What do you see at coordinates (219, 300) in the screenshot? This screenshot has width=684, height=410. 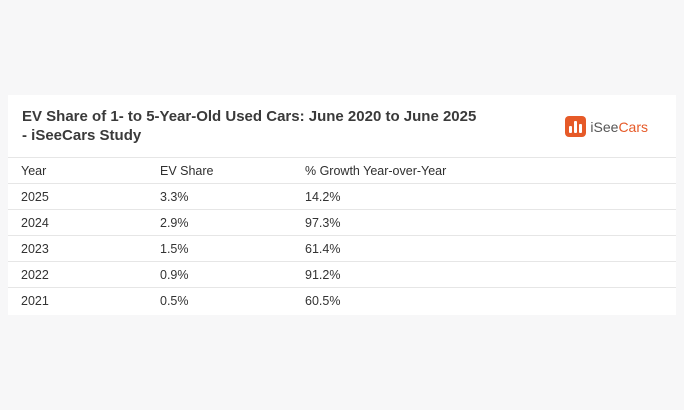 I see `cell-ev-share: 0.5%` at bounding box center [219, 300].